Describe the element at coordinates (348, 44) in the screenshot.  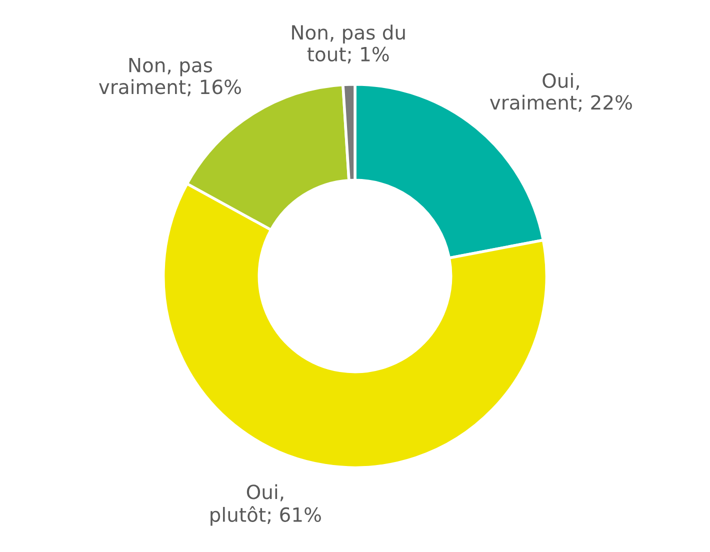
I see `slice-label: Non, pas du tout; 1%` at that location.